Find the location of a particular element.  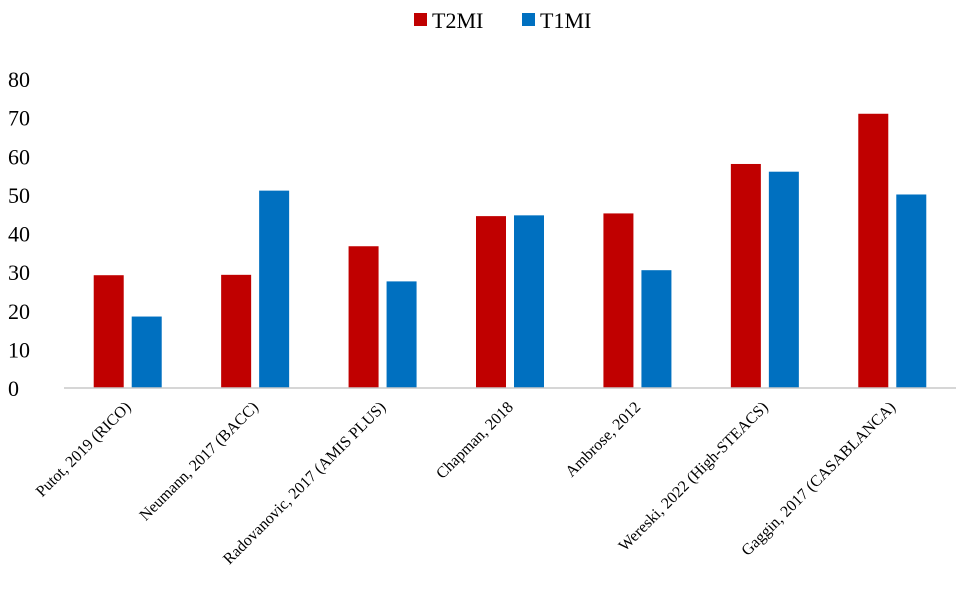

y-tick-label: 10 is located at coordinates (19, 349).